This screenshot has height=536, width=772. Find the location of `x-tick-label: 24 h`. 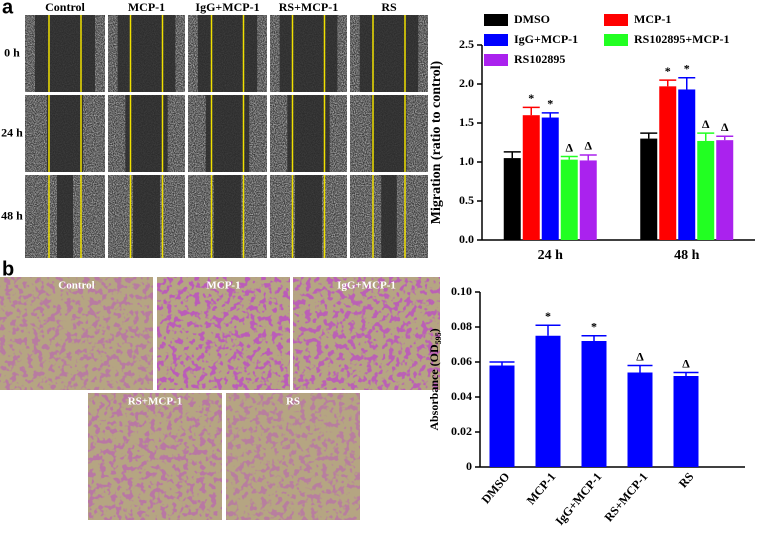

x-tick-label: 24 h is located at coordinates (551, 255).